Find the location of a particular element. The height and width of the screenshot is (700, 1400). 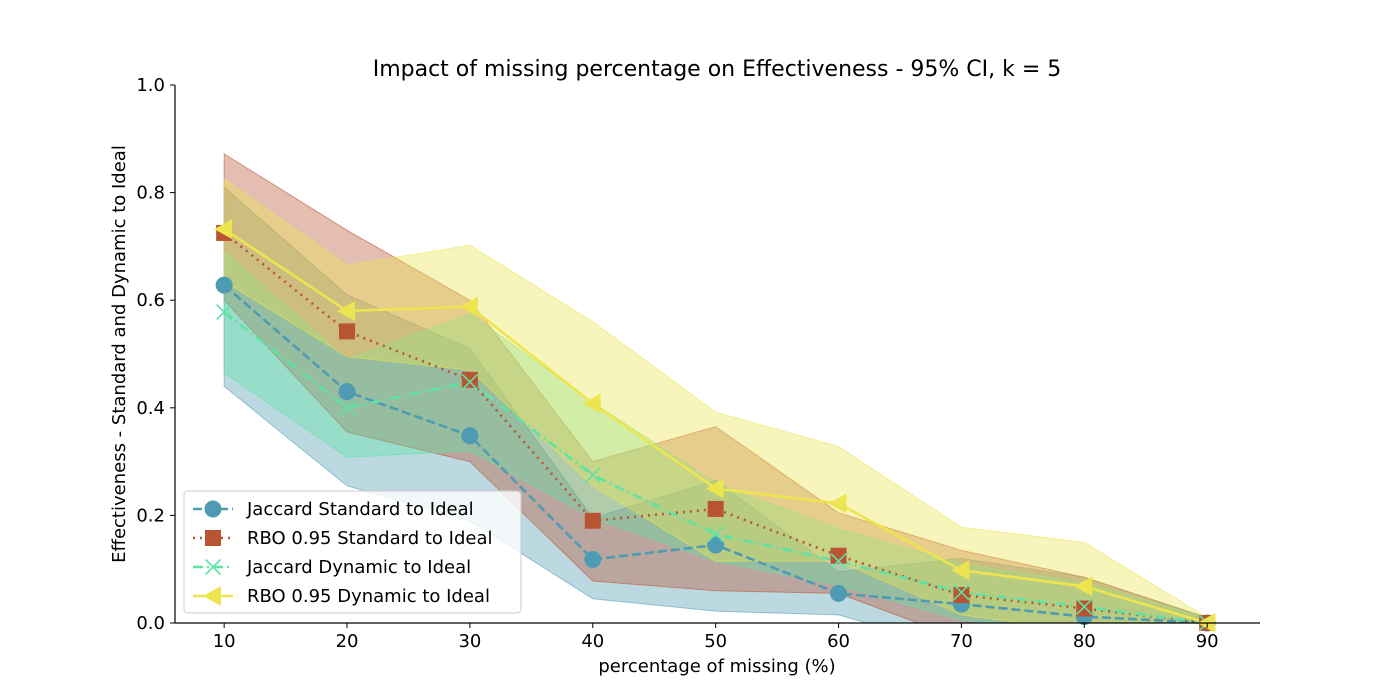

x-tick-label: 20 is located at coordinates (347, 641).